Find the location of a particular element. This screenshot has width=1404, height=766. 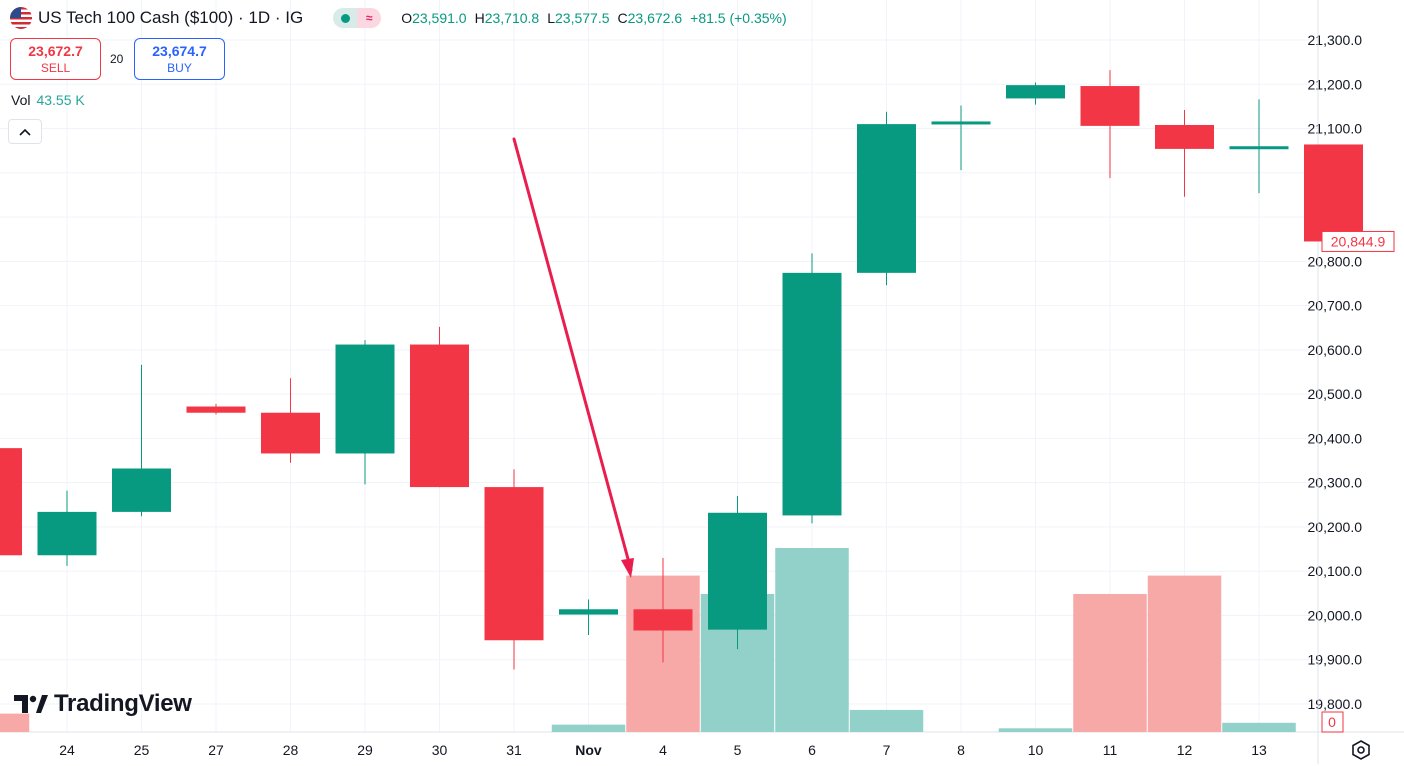

sell-label: SELL is located at coordinates (55, 68).